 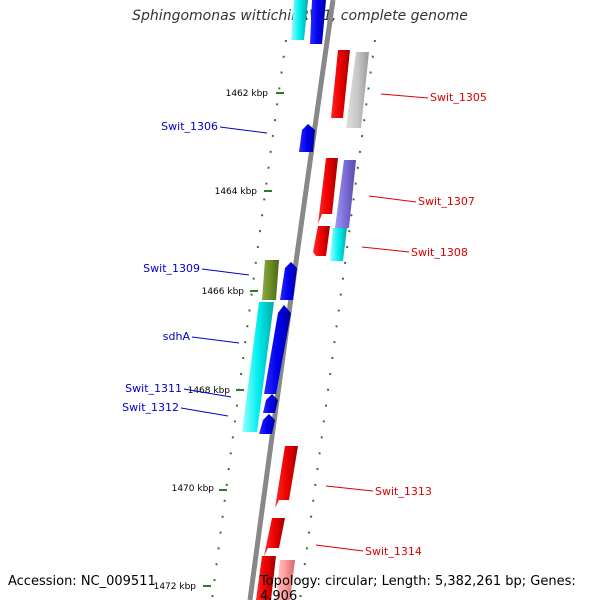 What do you see at coordinates (337, 319) in the screenshot?
I see `outer-tick-track` at bounding box center [337, 319].